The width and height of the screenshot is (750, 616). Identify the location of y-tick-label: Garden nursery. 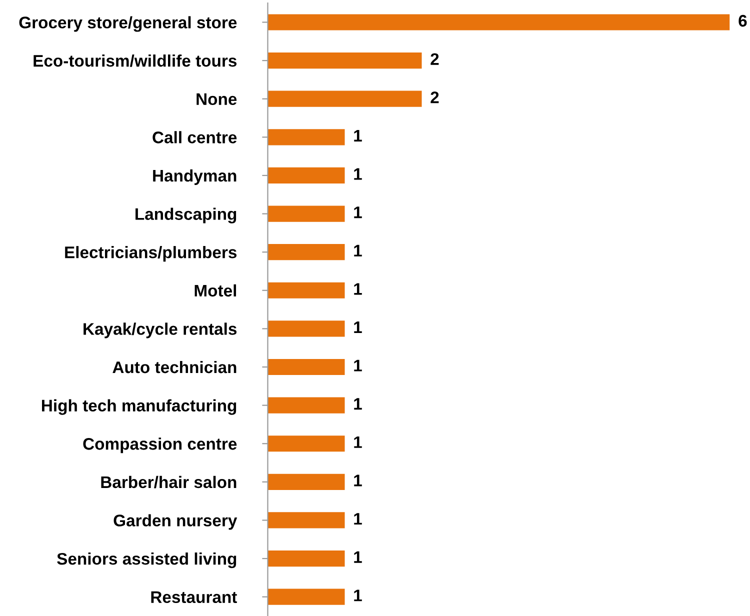
(176, 522).